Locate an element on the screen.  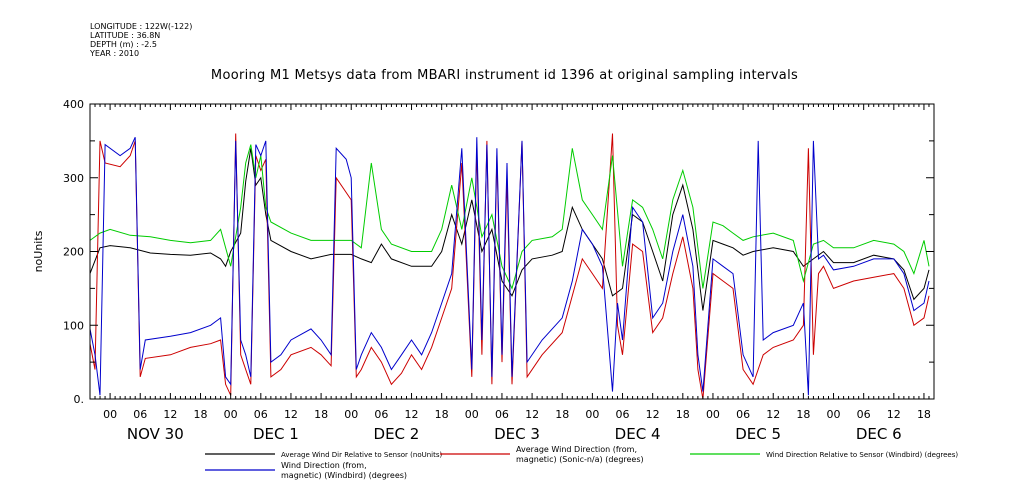
x-day-label: DEC 5 is located at coordinates (758, 434).